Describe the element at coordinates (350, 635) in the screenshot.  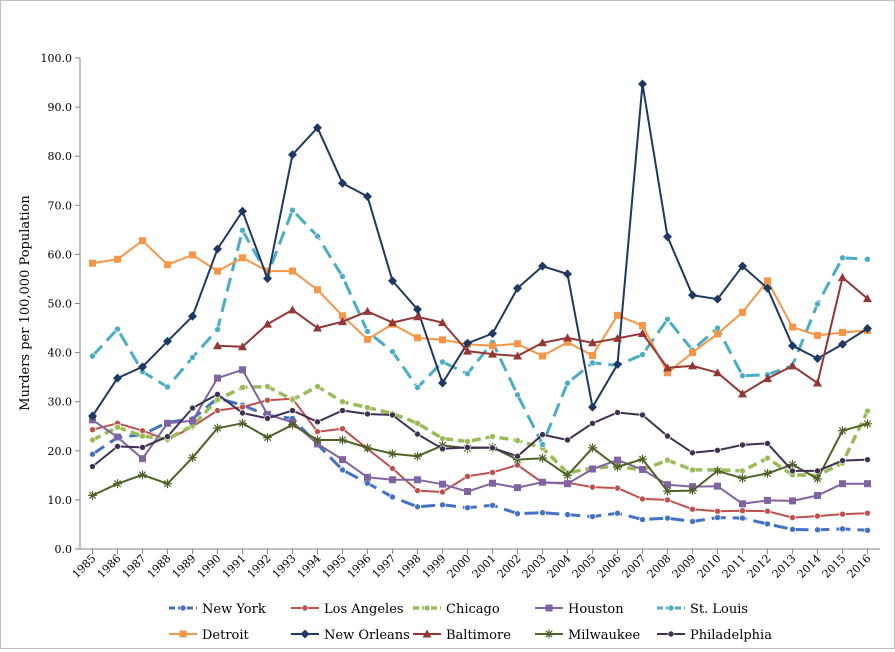
I see `legend-entry-new-orleans: New Orleans` at that location.